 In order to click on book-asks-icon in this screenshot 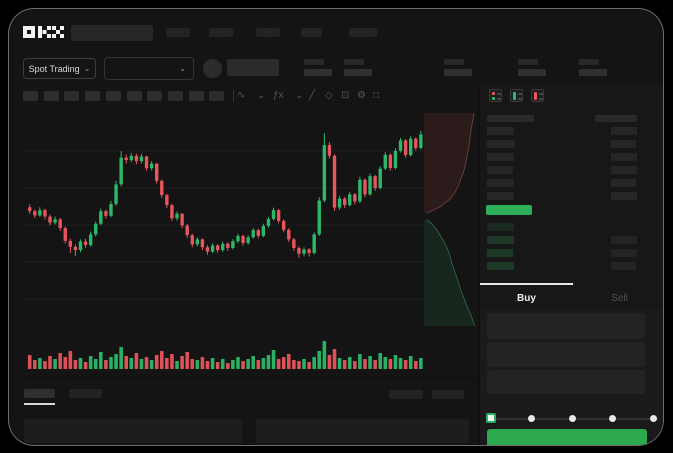, I will do `click(537, 95)`.